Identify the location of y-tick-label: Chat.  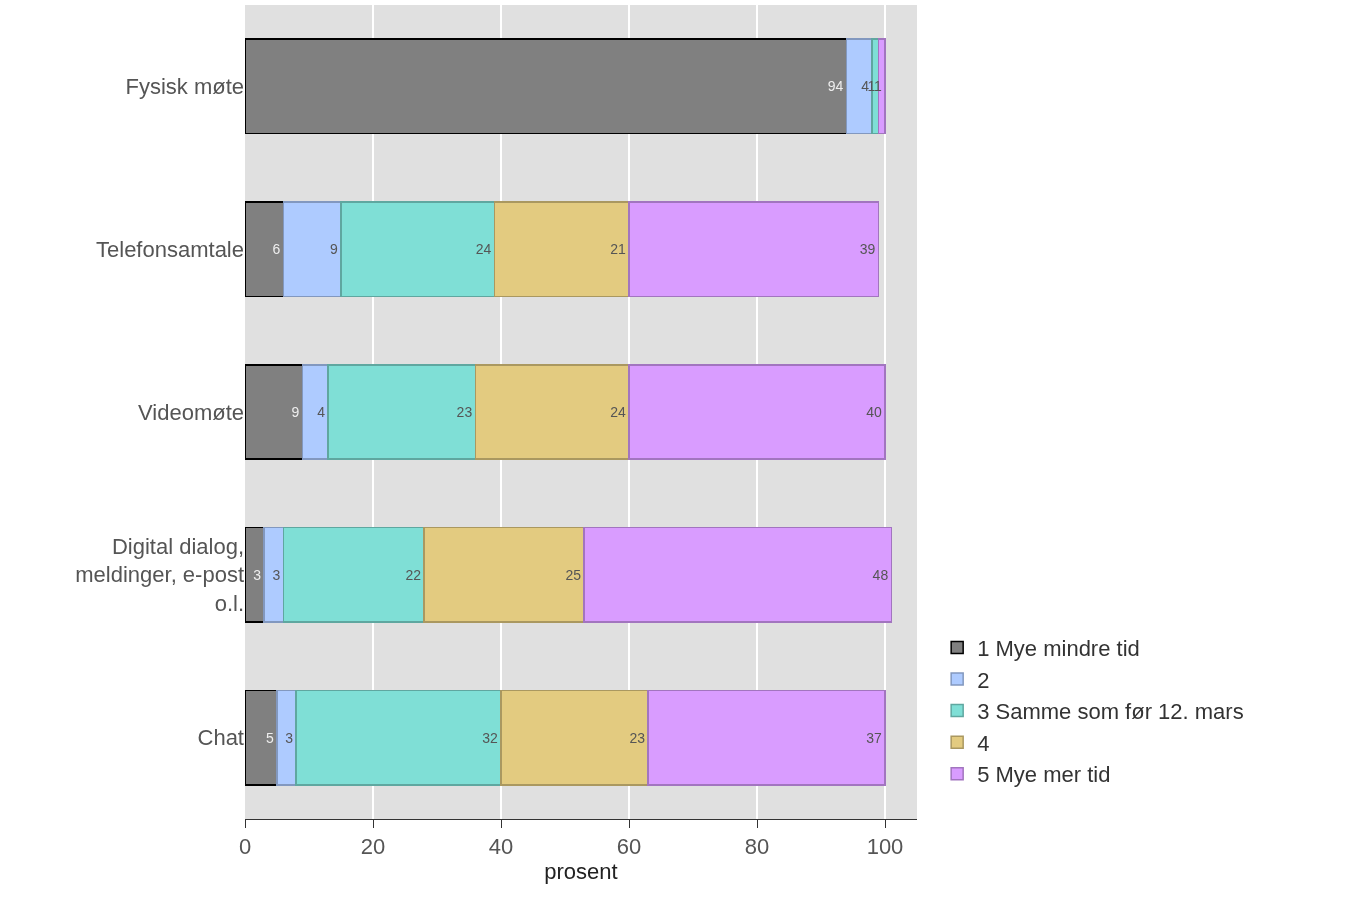
(220, 738).